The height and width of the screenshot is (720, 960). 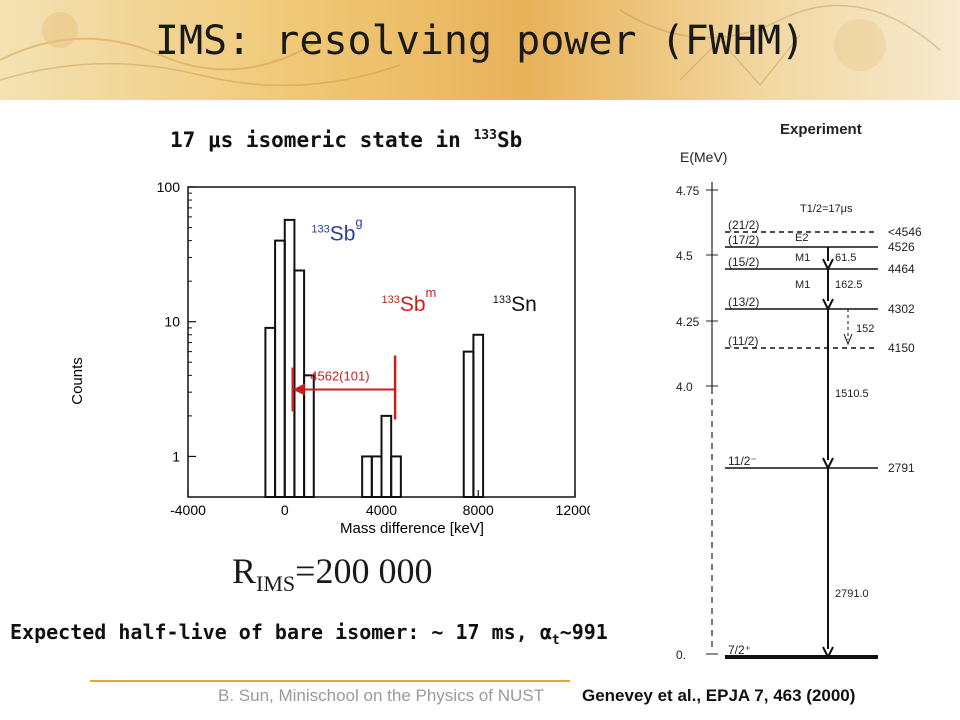 I want to click on energy-tick-label: 4.5, so click(x=684, y=256).